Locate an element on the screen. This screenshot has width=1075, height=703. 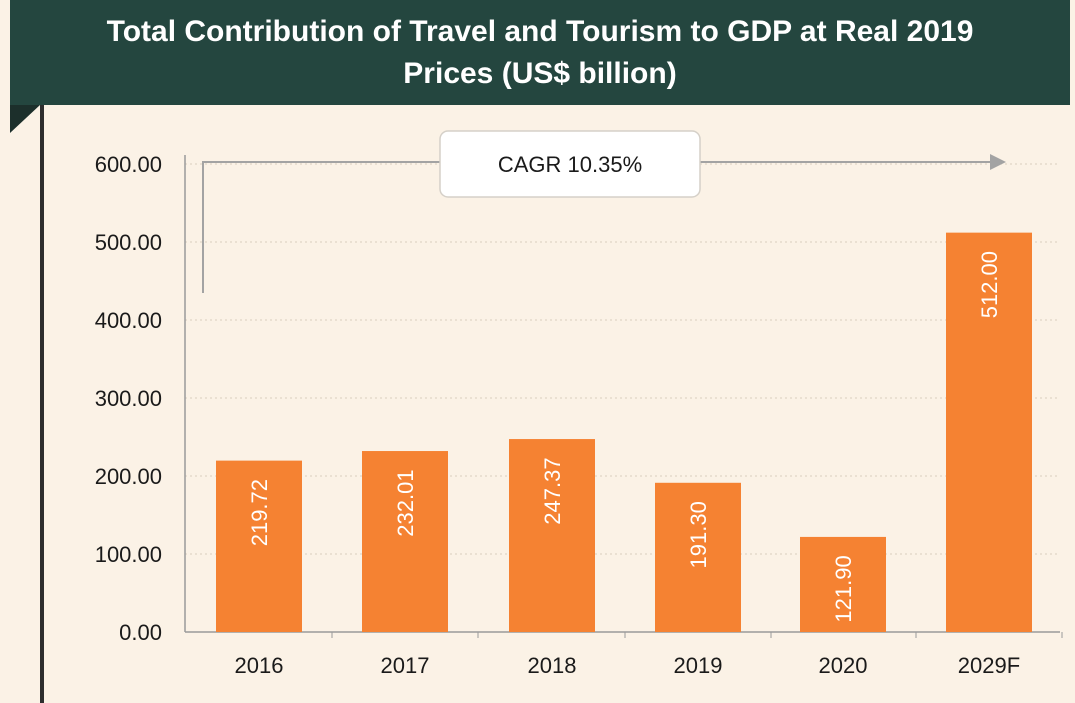
bar-value-label: 191.30 is located at coordinates (698, 534).